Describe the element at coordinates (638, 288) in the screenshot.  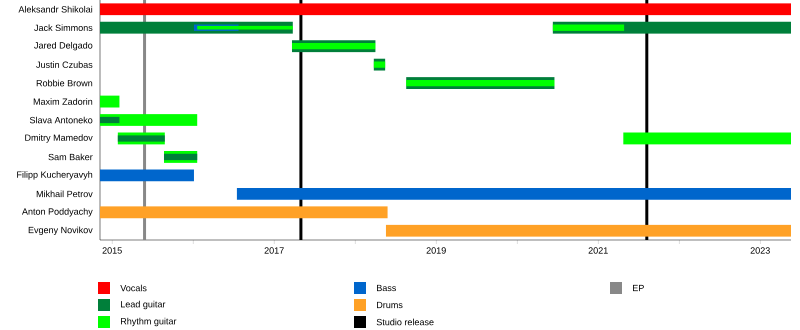
I see `legend-label: EP` at that location.